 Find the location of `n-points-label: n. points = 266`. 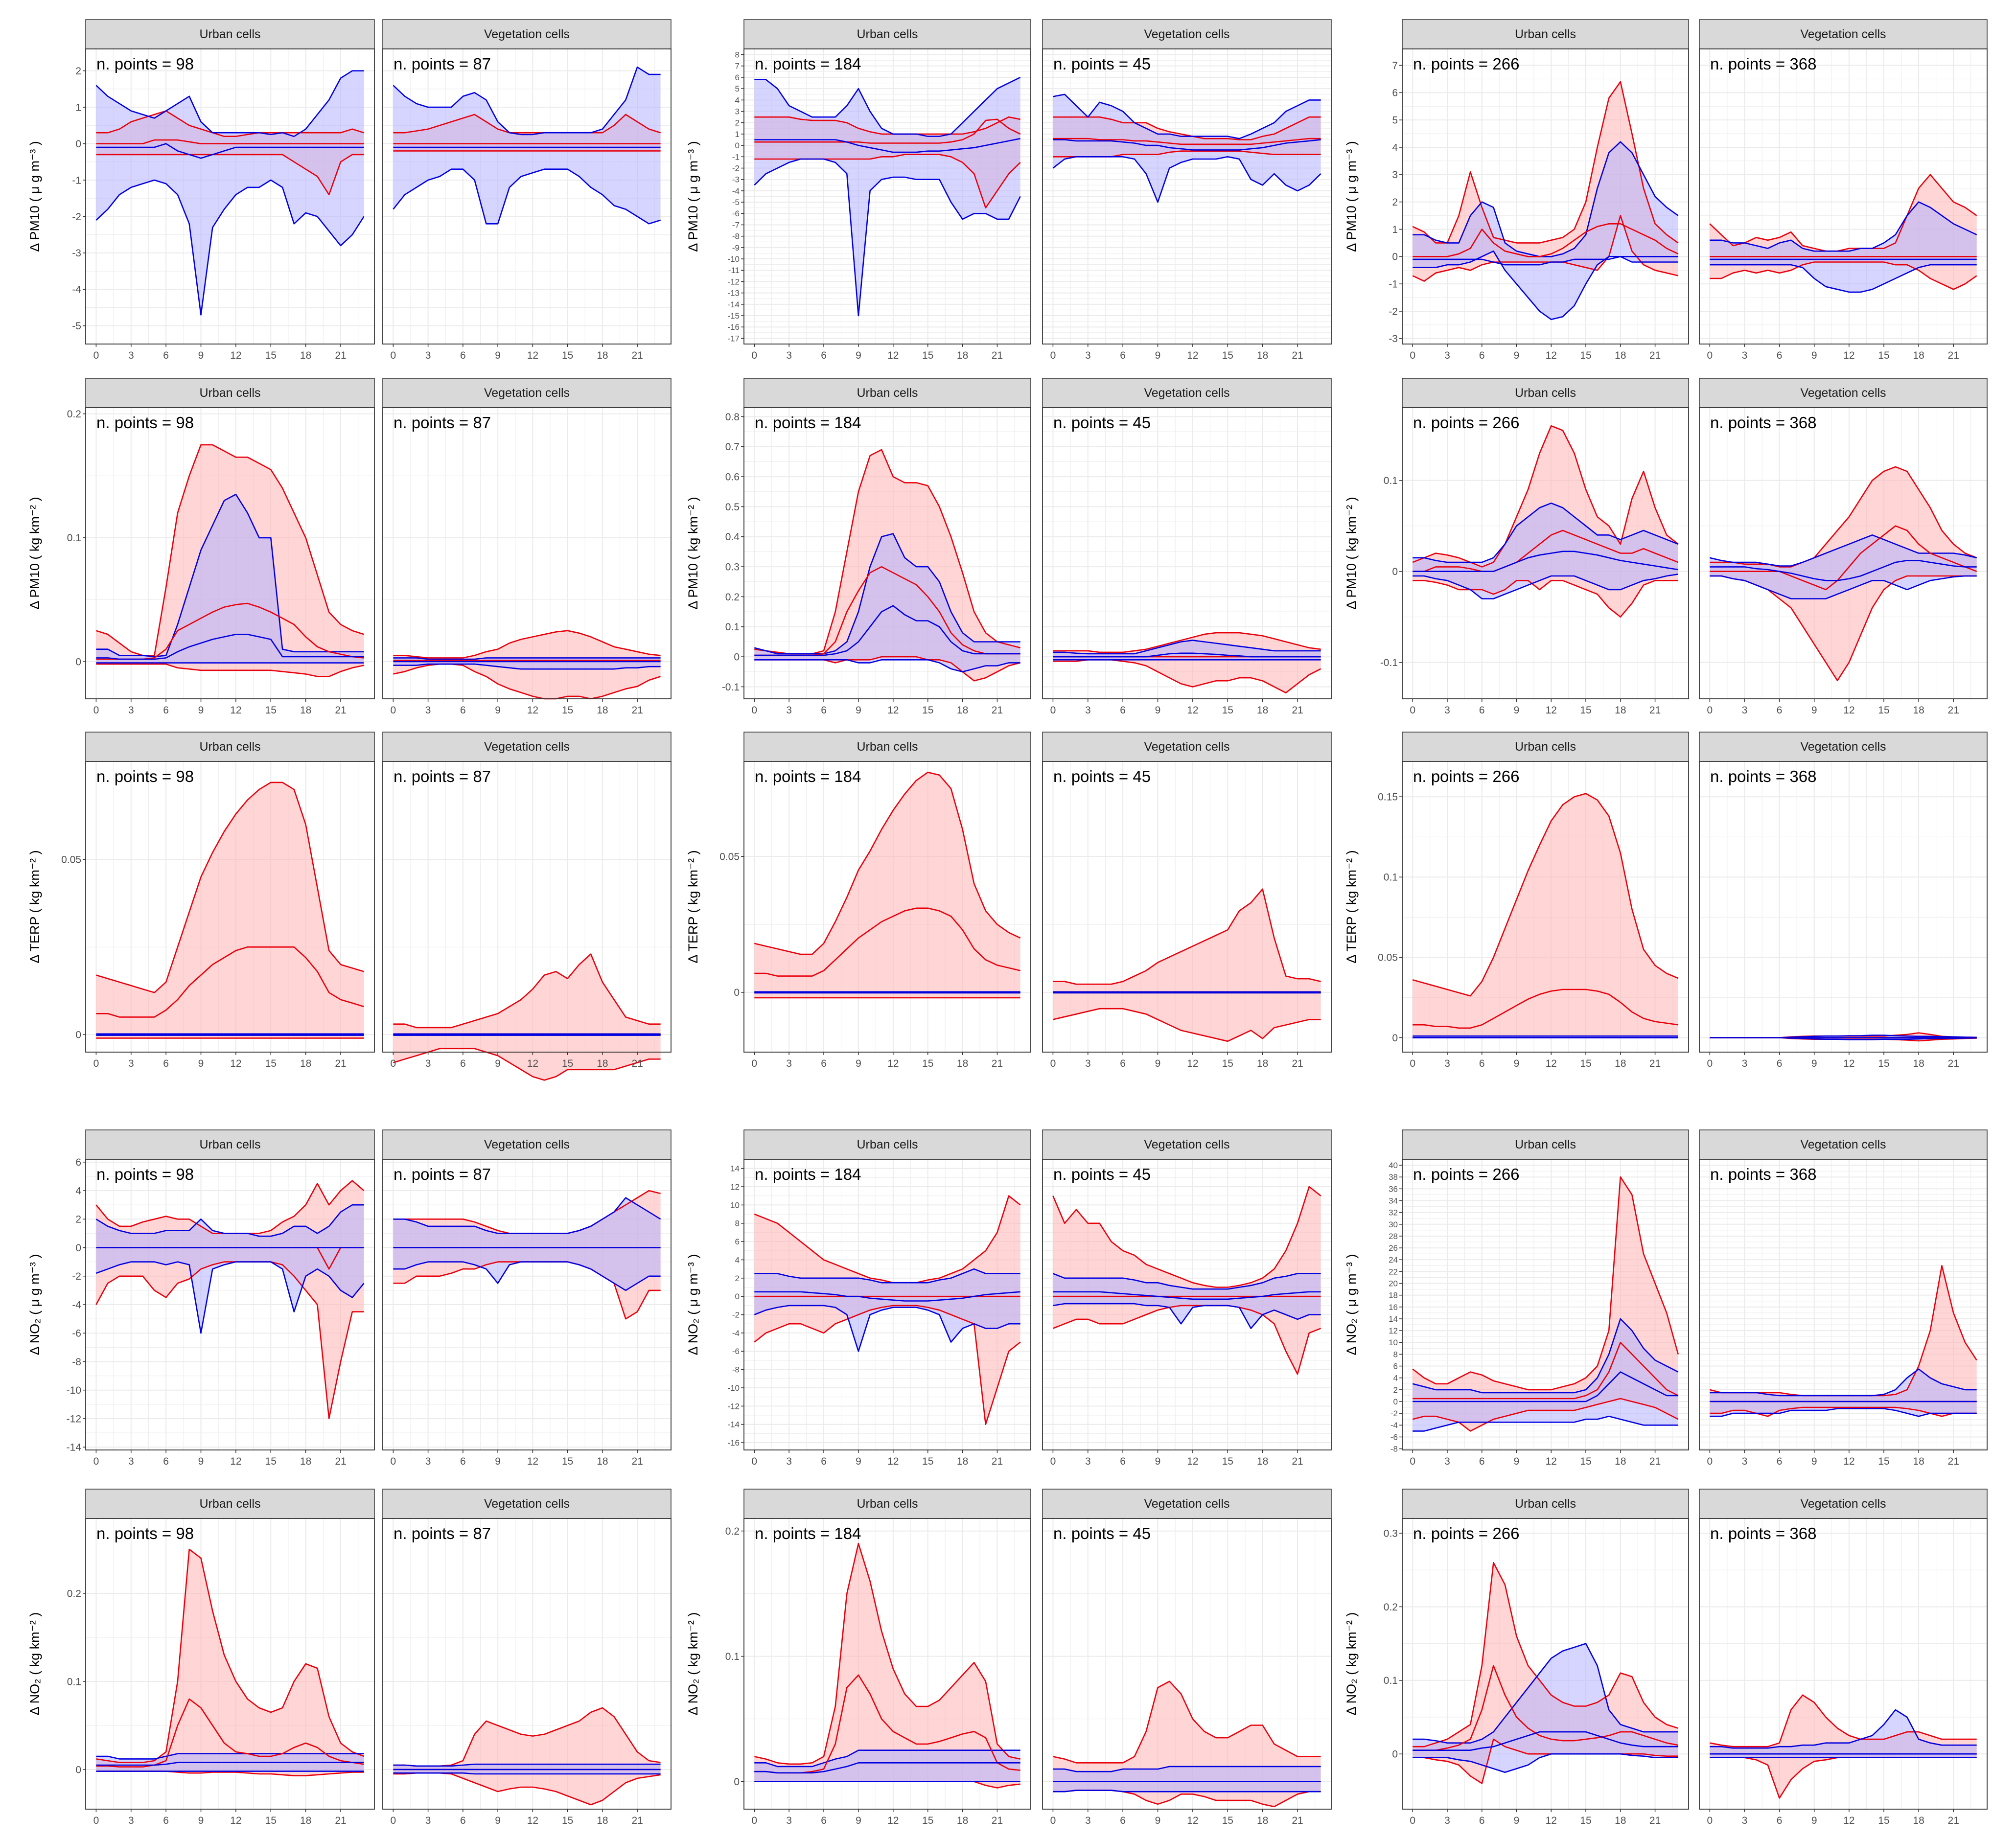

n-points-label: n. points = 266 is located at coordinates (1466, 776).